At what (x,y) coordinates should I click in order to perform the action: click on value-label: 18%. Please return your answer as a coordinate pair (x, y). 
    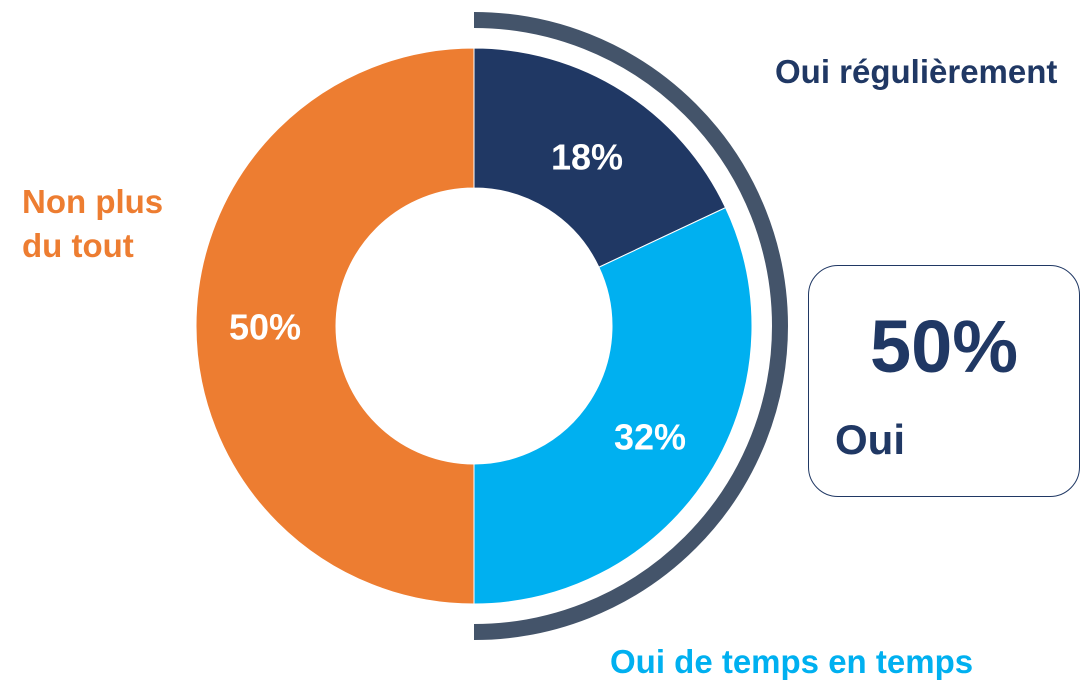
    Looking at the image, I should click on (587, 157).